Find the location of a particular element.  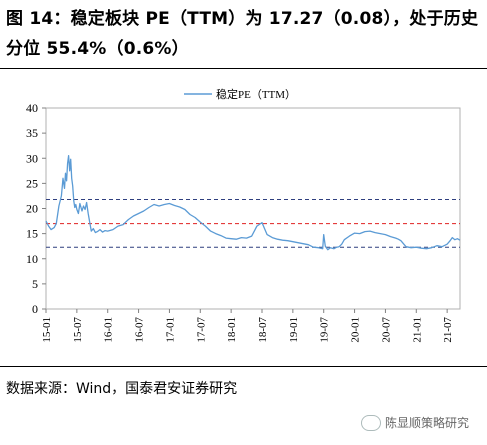

x-tick-label: 20-01 is located at coordinates (356, 330).